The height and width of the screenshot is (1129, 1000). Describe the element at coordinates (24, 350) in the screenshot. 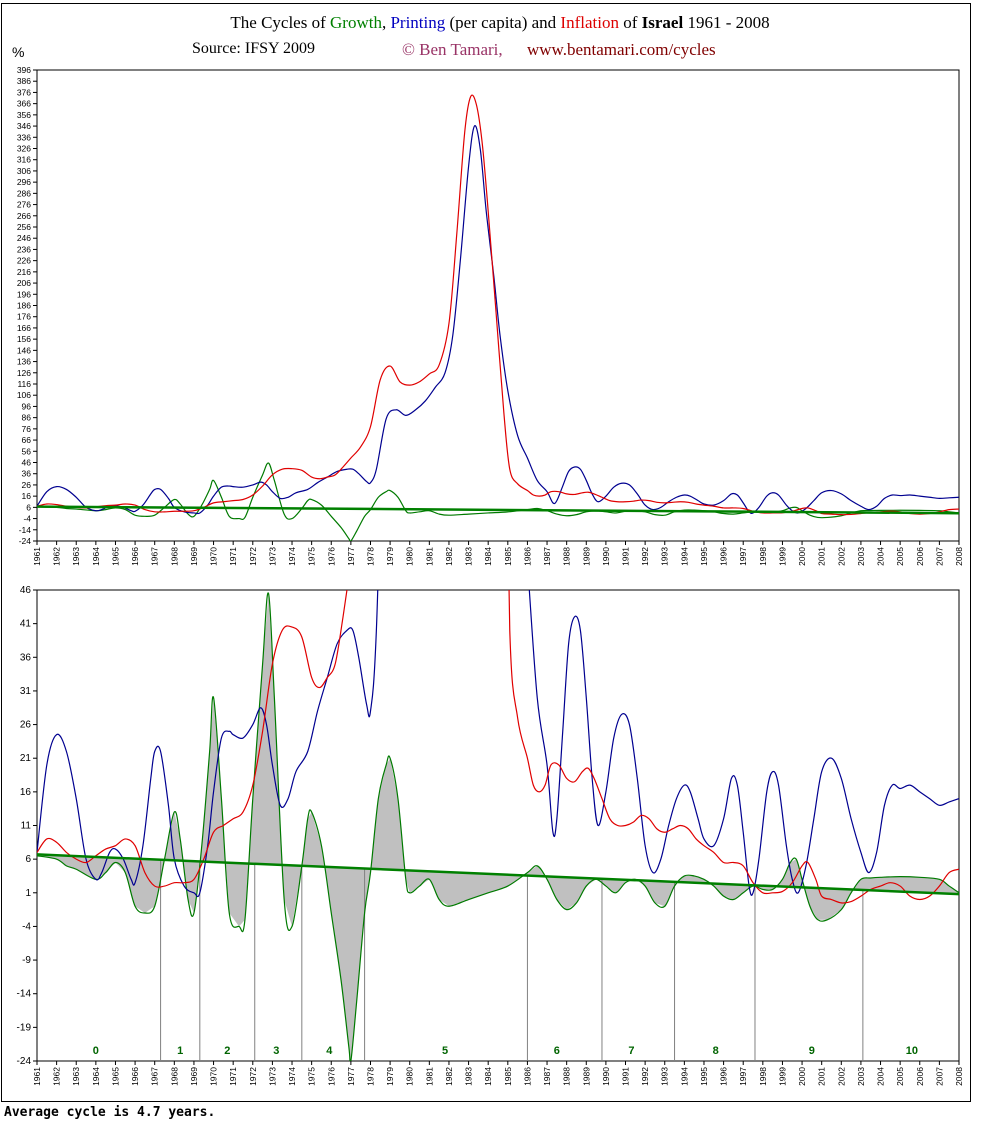

I see `y-tick-label: 146` at that location.